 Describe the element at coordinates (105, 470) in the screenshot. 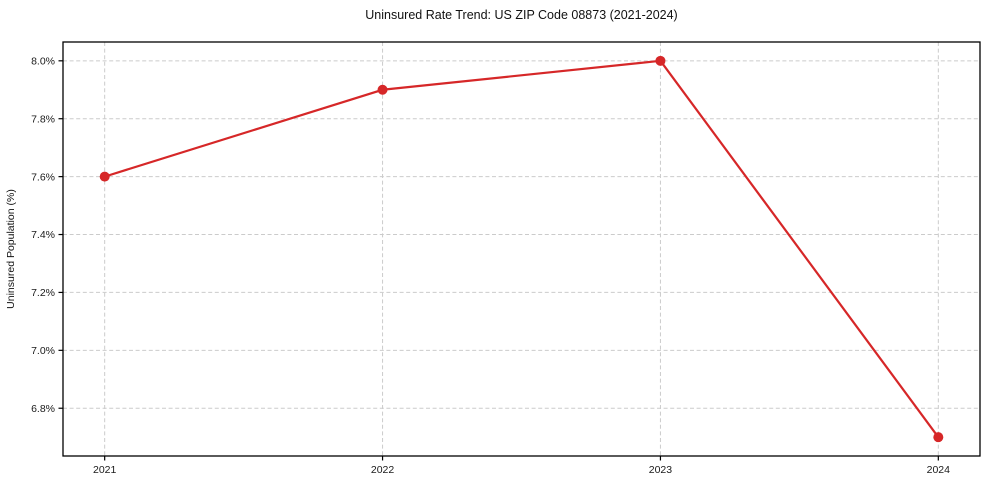

I see `x-tick-label: 2021` at that location.